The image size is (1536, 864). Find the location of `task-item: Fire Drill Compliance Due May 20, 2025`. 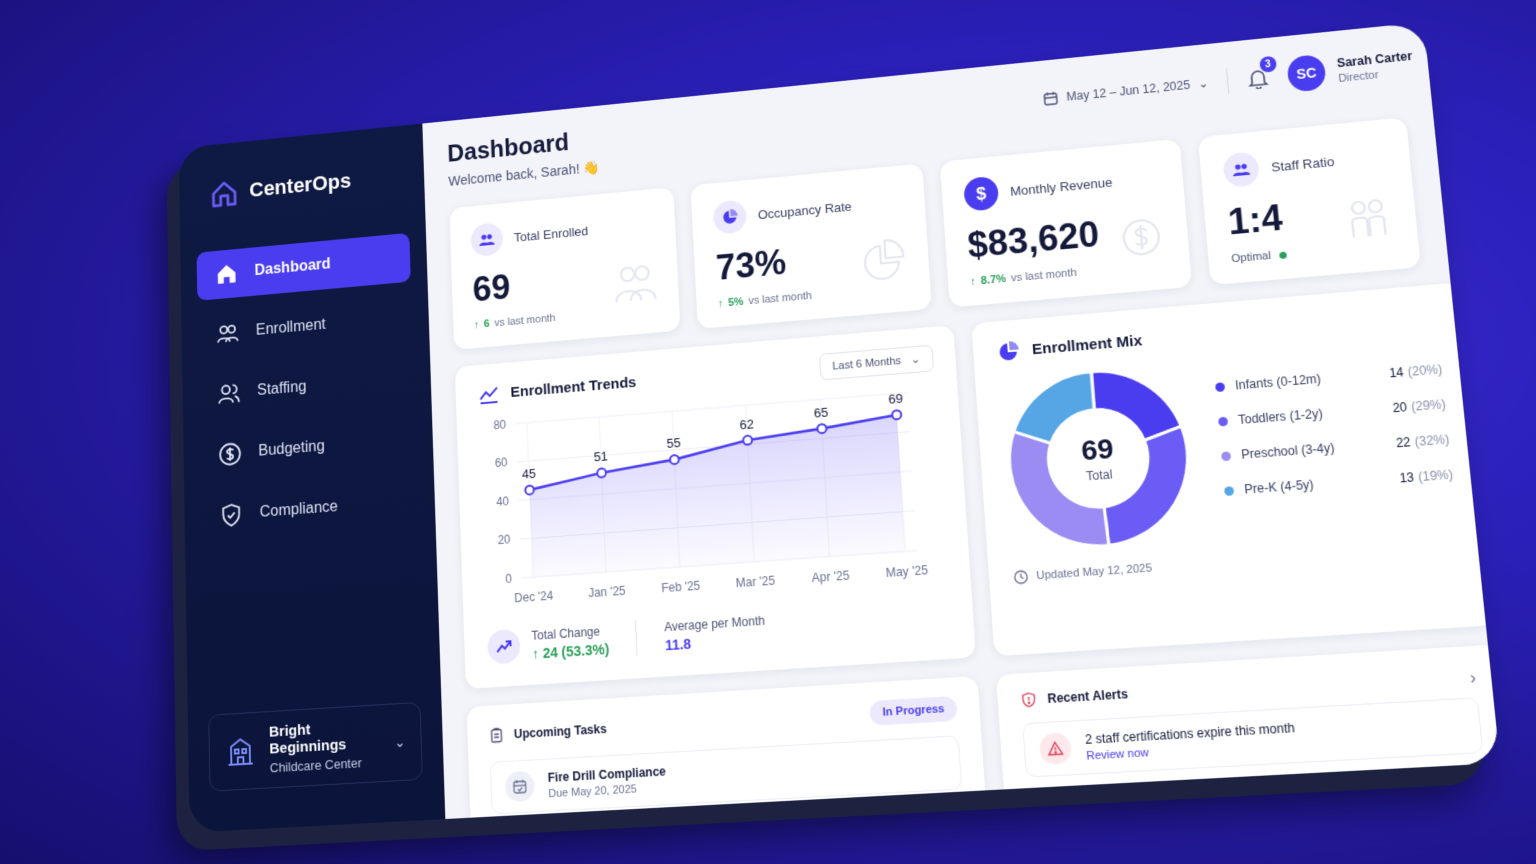

task-item: Fire Drill Compliance Due May 20, 2025 is located at coordinates (726, 774).